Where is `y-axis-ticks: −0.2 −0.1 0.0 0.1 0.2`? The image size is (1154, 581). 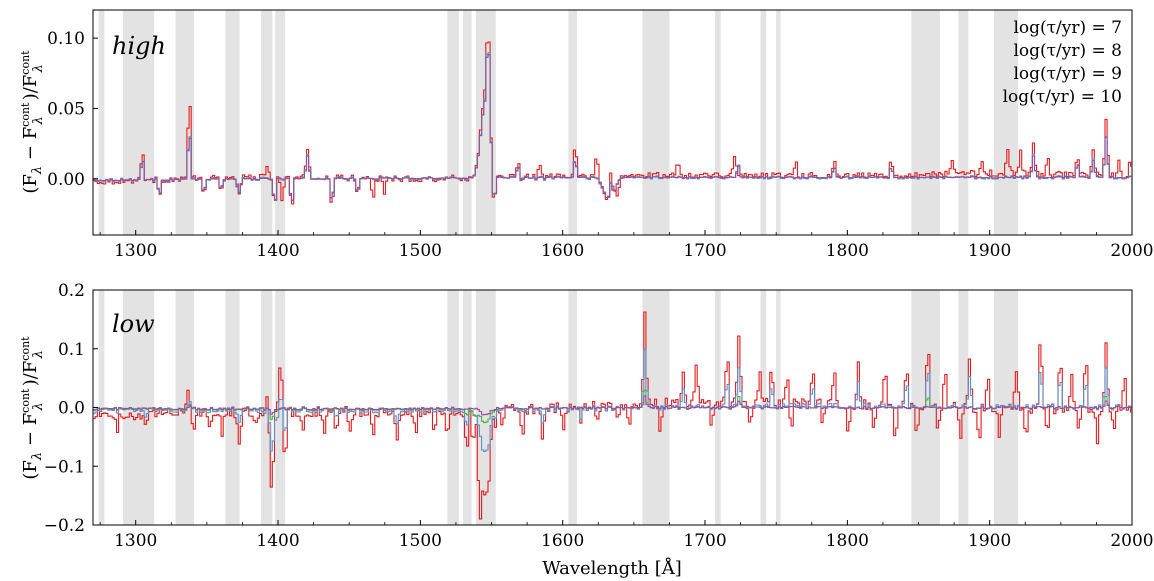 y-axis-ticks: −0.2 −0.1 0.0 0.1 0.2 is located at coordinates (71, 408).